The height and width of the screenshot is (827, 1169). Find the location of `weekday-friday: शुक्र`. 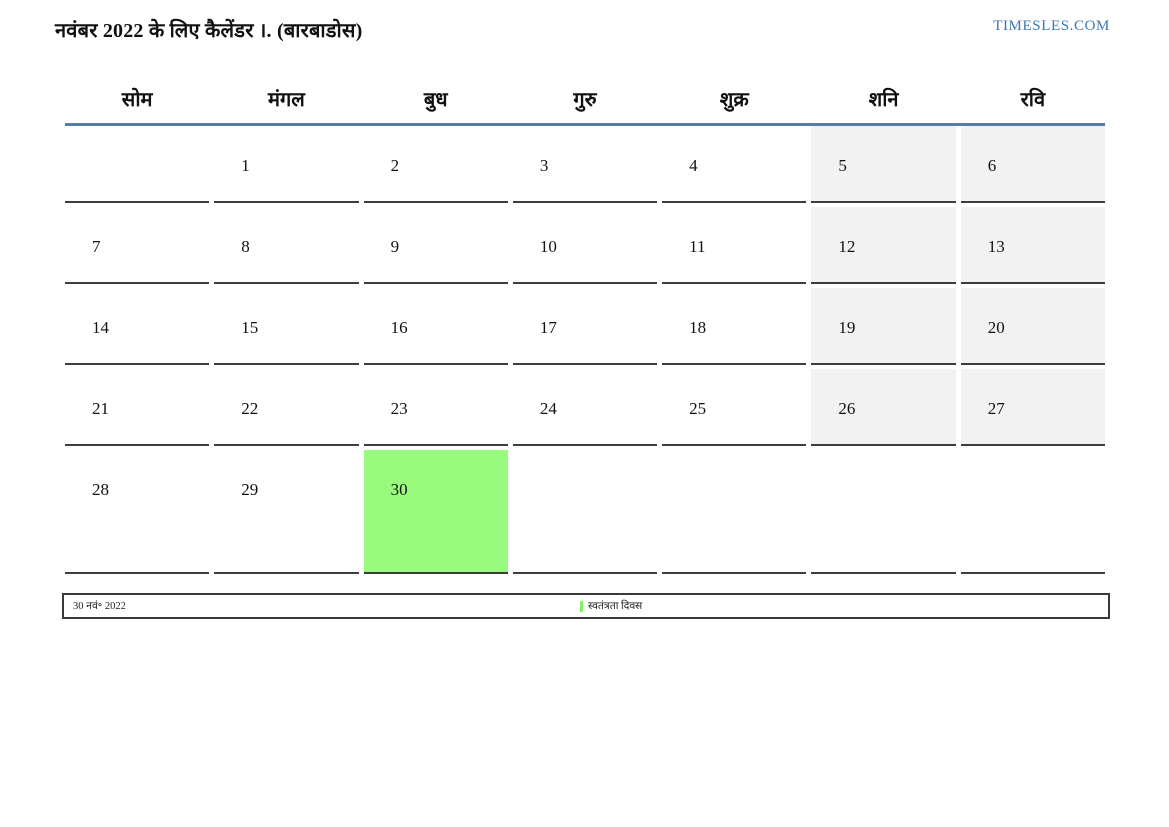

weekday-friday: शुक्र is located at coordinates (734, 100).